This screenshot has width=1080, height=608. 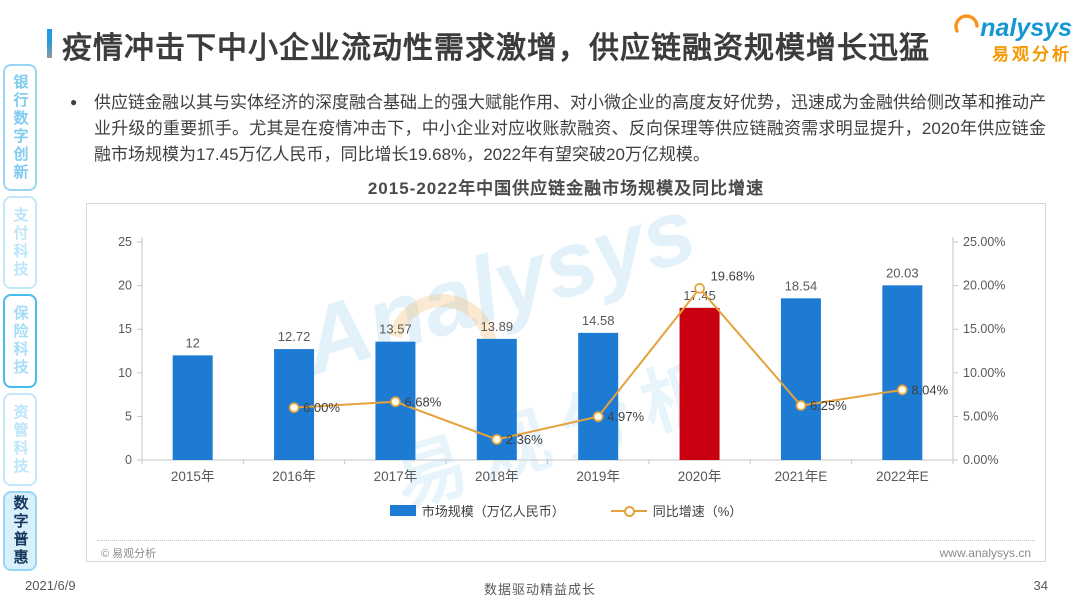 What do you see at coordinates (800, 379) in the screenshot?
I see `bar-2021年E` at bounding box center [800, 379].